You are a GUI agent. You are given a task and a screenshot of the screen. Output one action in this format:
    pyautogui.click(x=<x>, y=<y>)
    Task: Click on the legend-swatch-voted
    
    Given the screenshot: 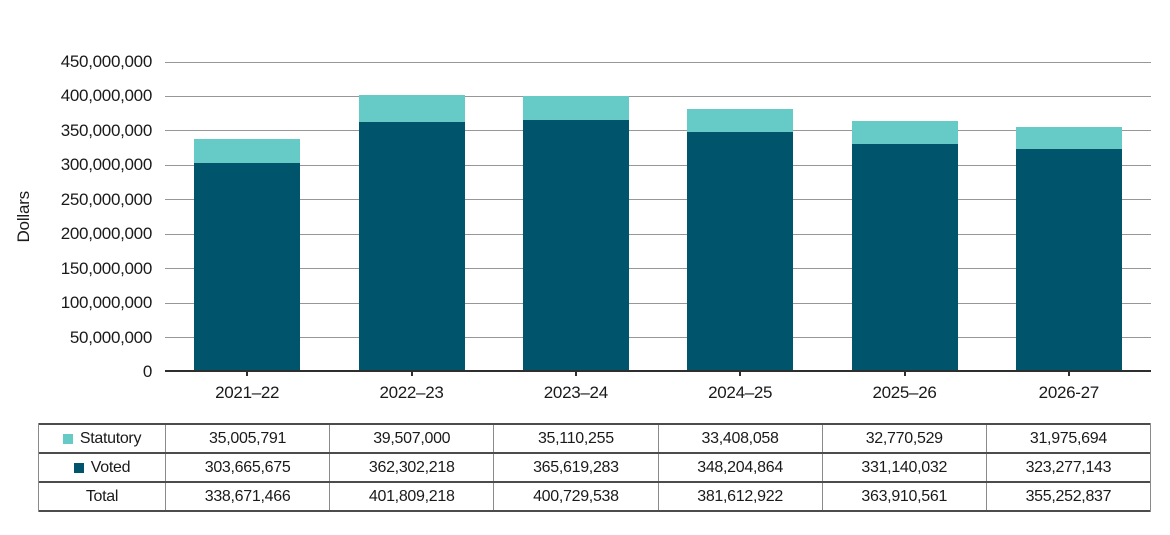 What is the action you would take?
    pyautogui.click(x=78, y=467)
    